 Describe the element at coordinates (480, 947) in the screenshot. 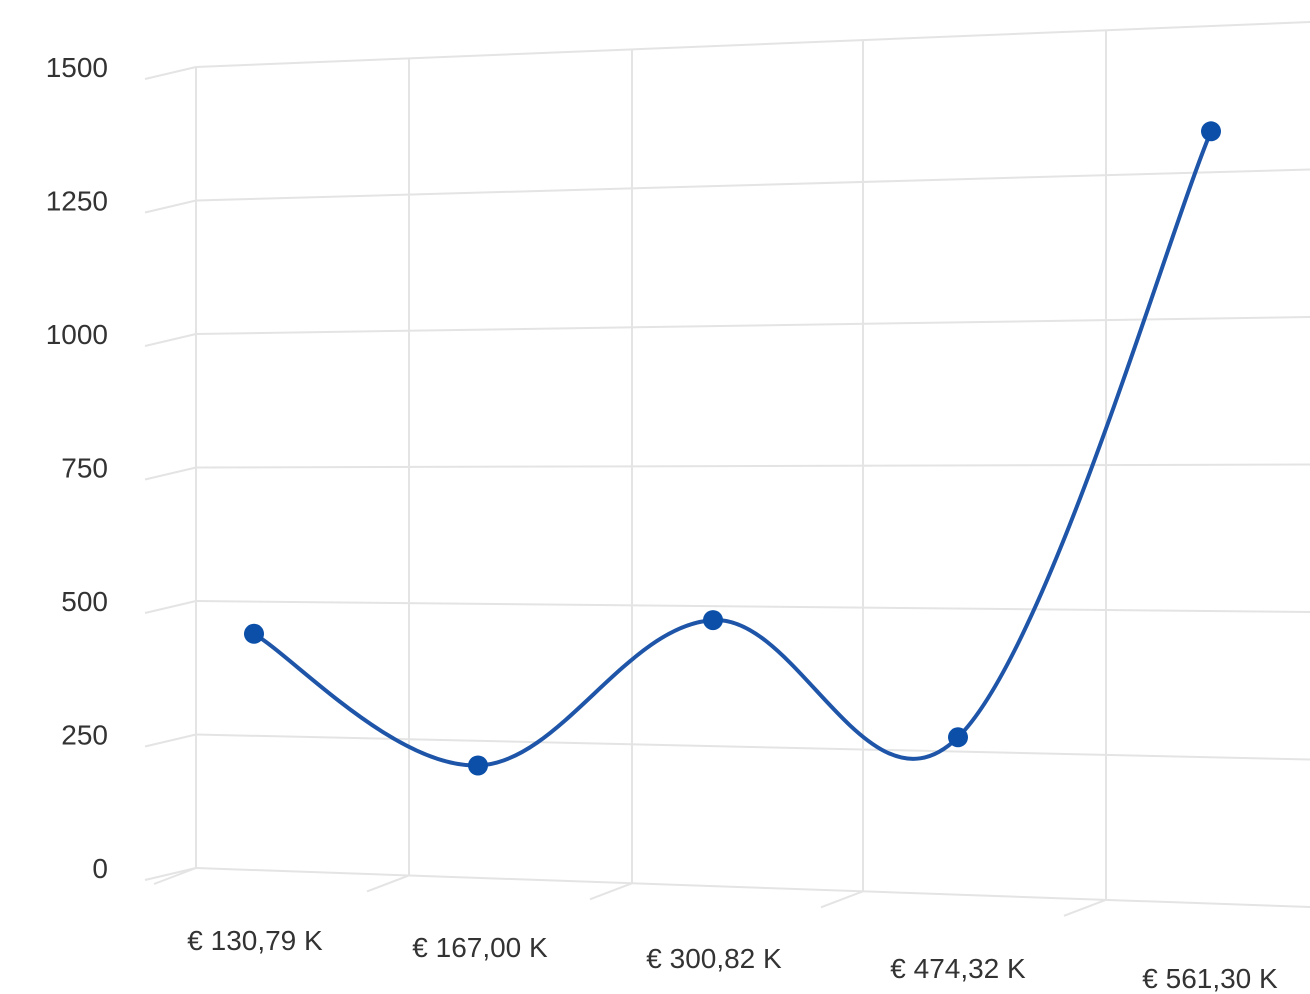

I see `x-tick-label: € 167,00 K` at that location.